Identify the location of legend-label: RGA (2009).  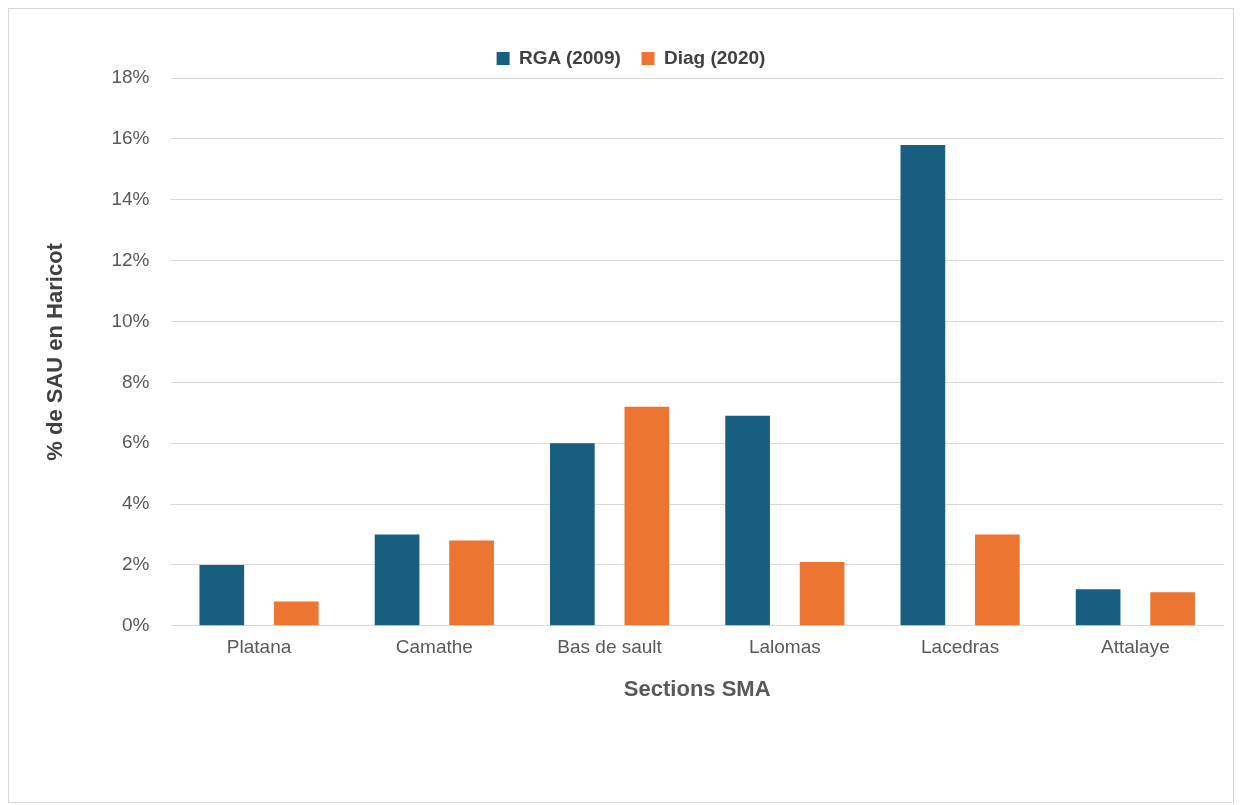
(570, 57).